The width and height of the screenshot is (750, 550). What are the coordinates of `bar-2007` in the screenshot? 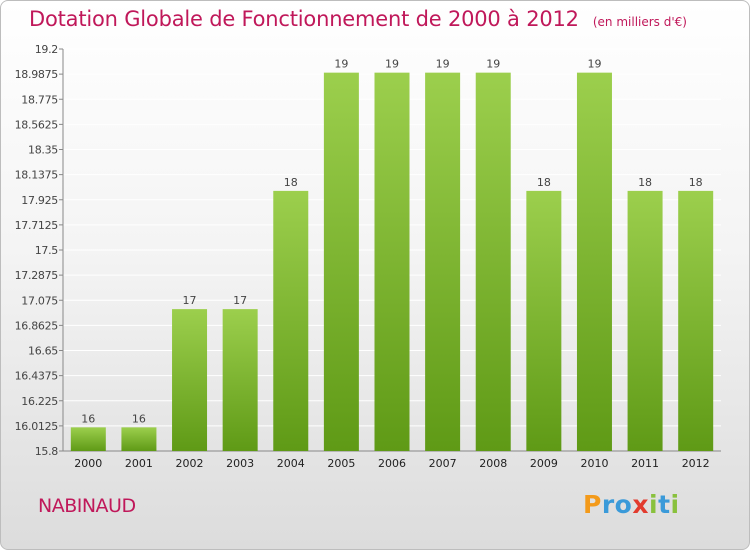 It's located at (443, 261).